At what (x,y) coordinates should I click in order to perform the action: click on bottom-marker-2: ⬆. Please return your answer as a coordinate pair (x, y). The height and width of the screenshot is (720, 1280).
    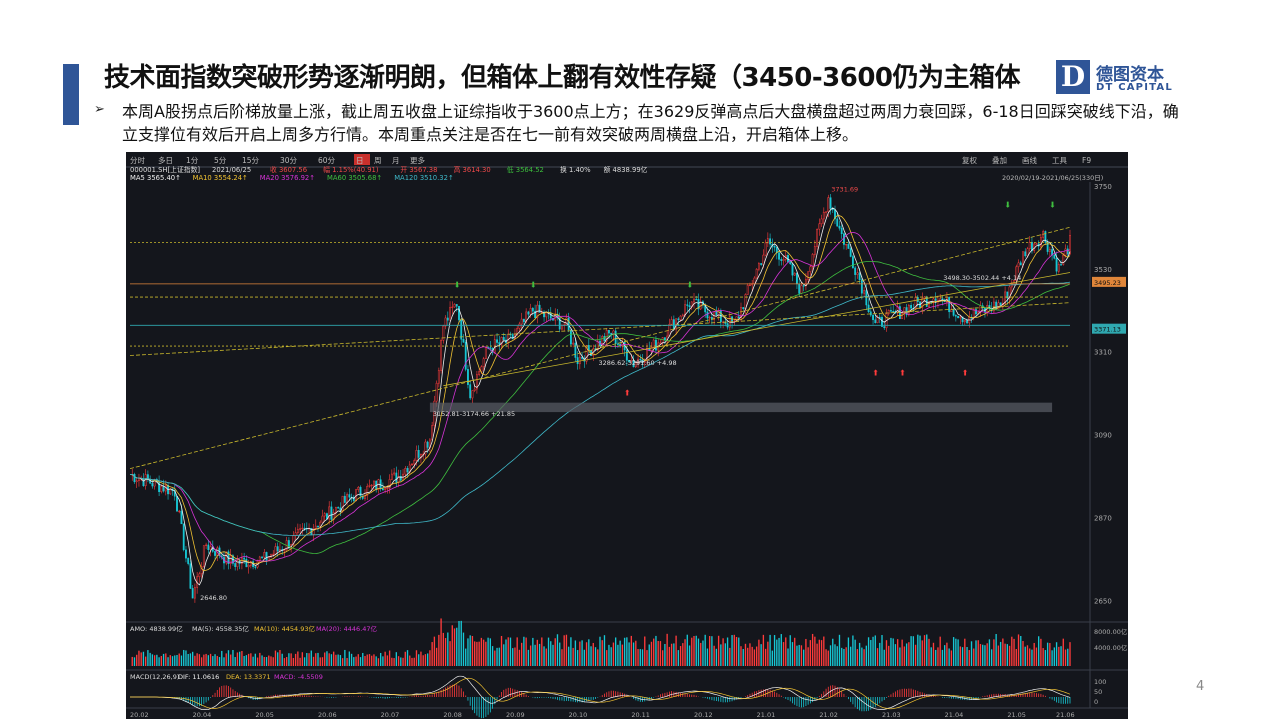
    Looking at the image, I should click on (902, 373).